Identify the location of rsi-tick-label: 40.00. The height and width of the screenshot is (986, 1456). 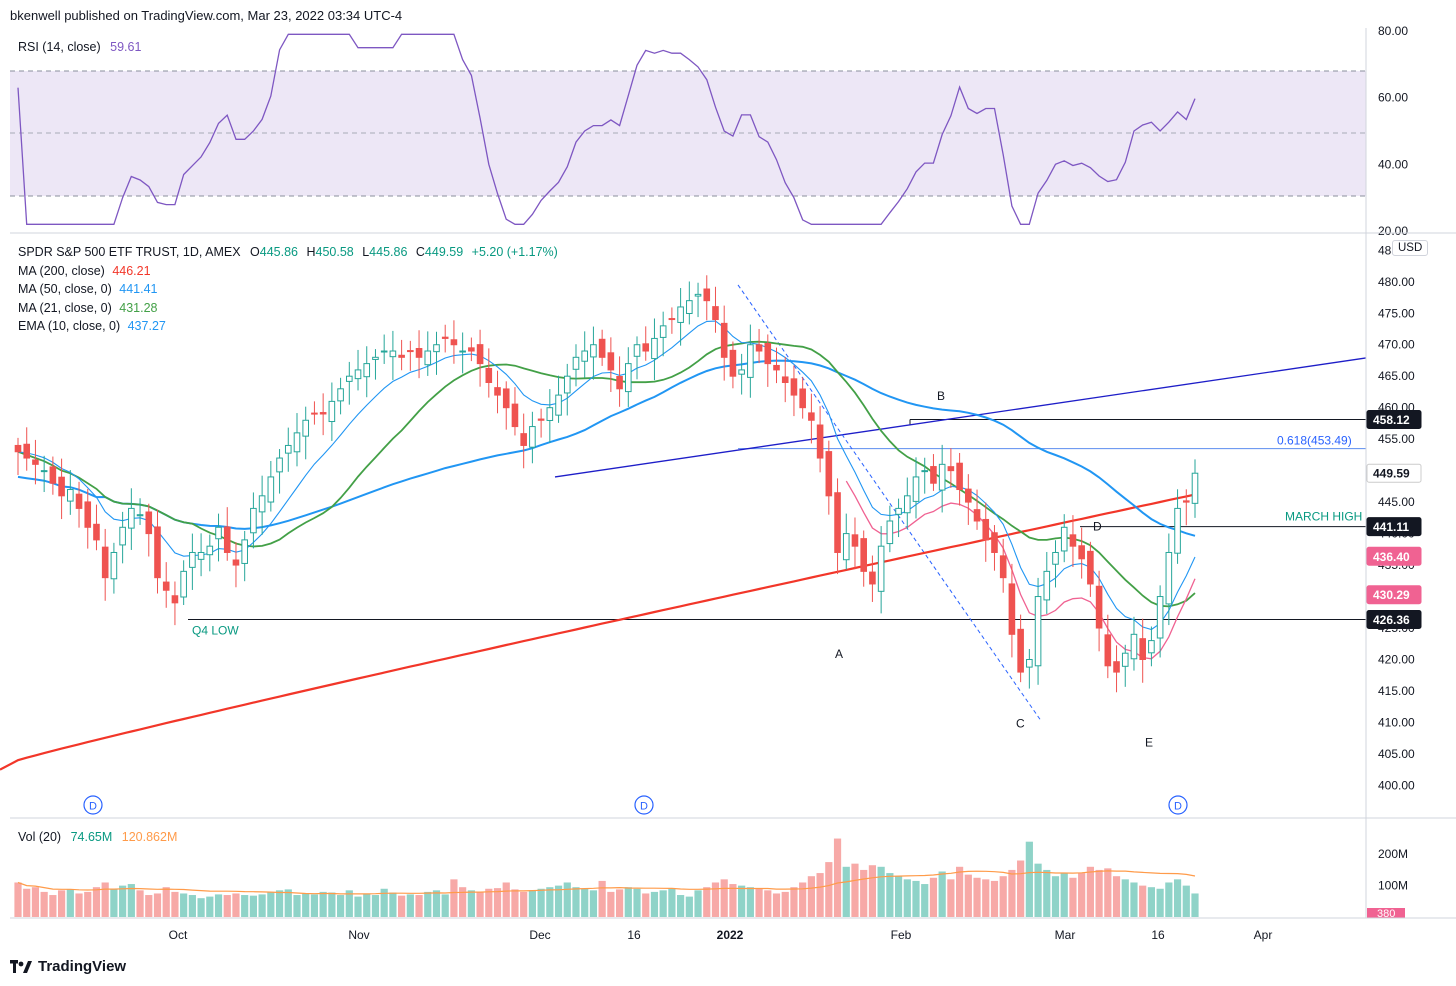
(1393, 164).